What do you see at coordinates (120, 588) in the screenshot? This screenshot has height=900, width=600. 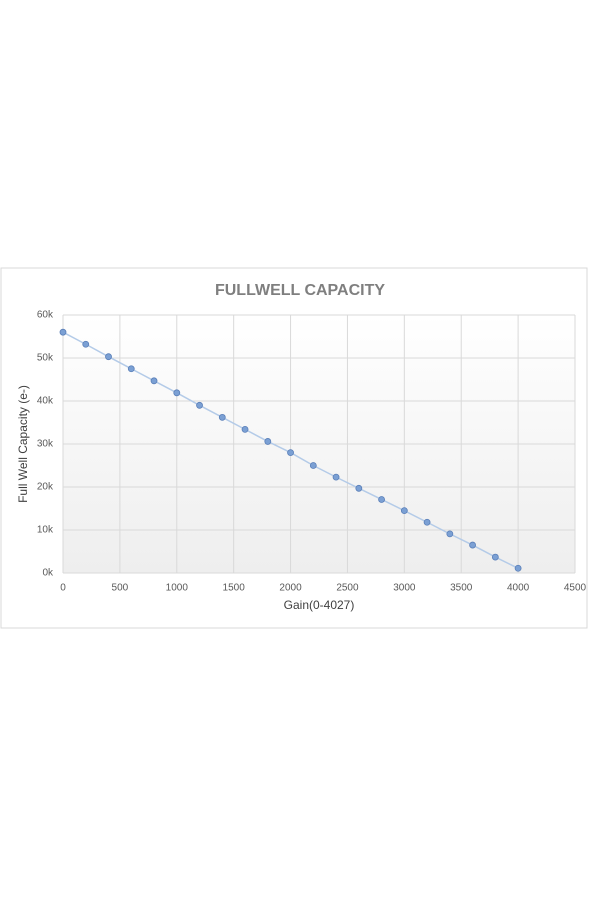 I see `x-tick-label: 500` at bounding box center [120, 588].